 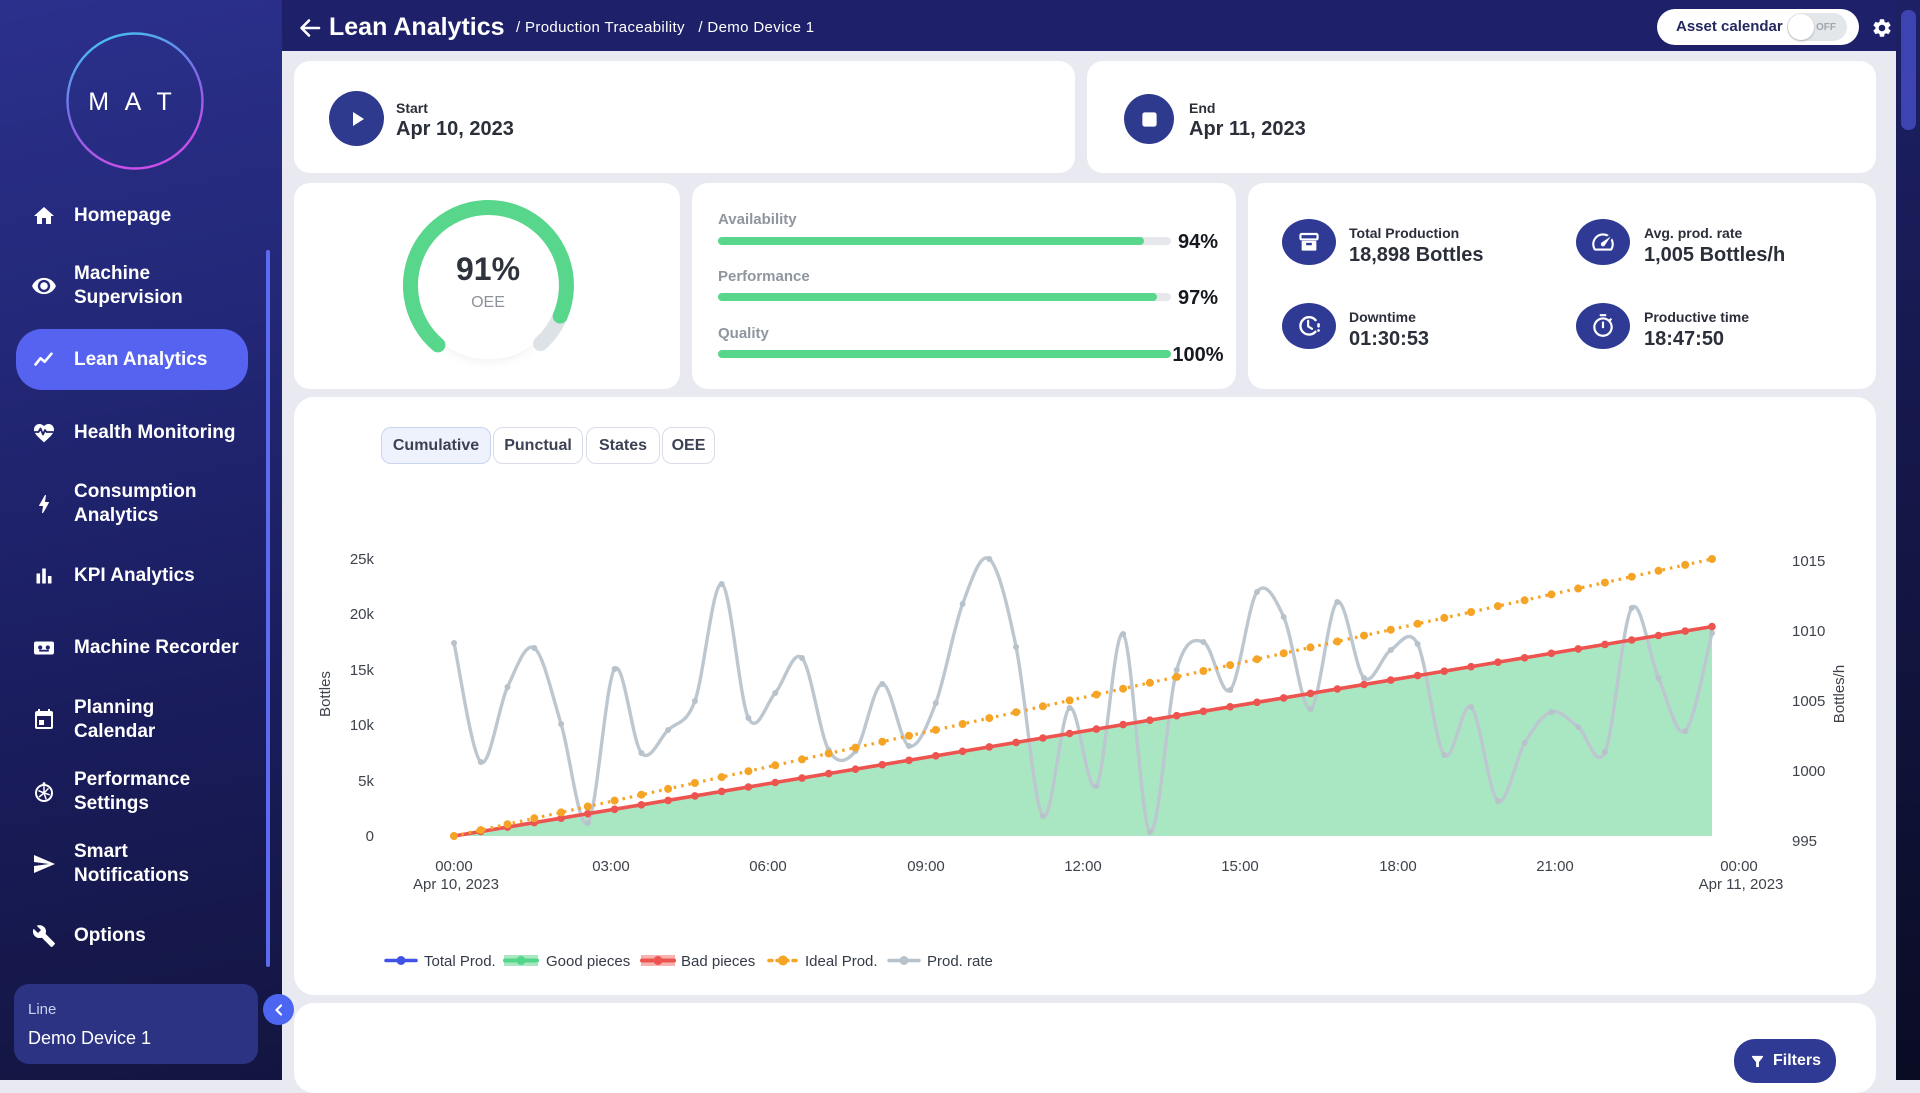 What do you see at coordinates (611, 866) in the screenshot?
I see `svg-text: 03:00` at bounding box center [611, 866].